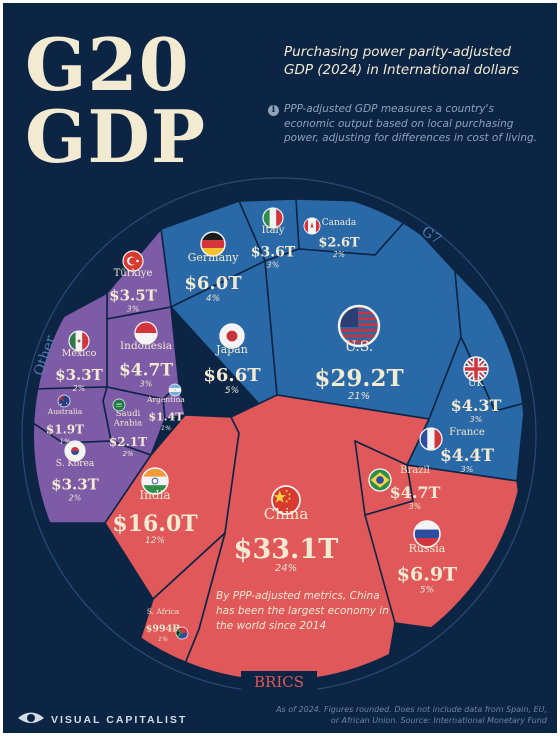 The height and width of the screenshot is (736, 560). I want to click on russia-flag-icon, so click(427, 534).